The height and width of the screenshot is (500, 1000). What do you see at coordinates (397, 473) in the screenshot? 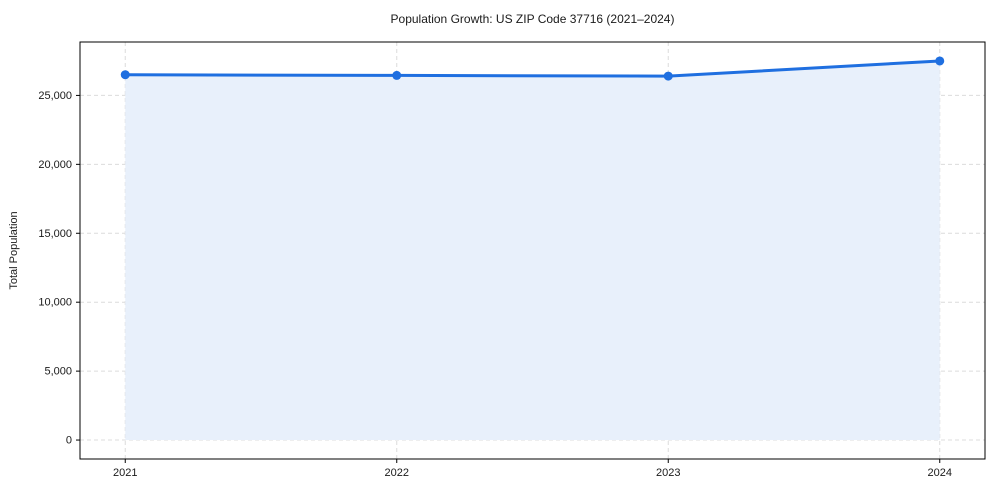
I see `x-tick-label: 2022` at bounding box center [397, 473].